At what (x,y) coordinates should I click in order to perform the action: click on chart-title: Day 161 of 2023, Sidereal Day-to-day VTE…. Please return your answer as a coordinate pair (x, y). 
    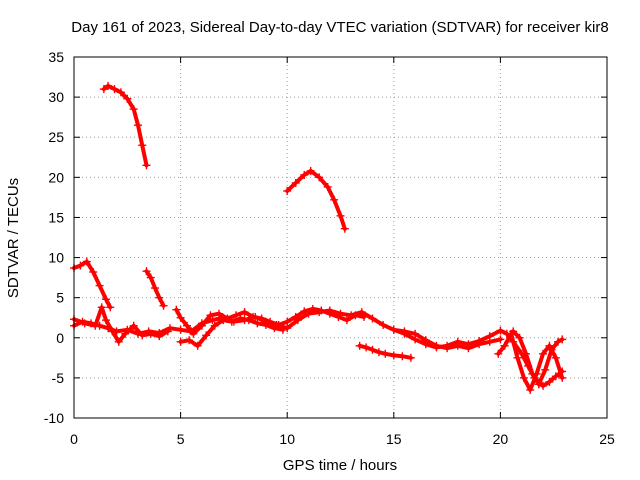
    Looking at the image, I should click on (339, 27).